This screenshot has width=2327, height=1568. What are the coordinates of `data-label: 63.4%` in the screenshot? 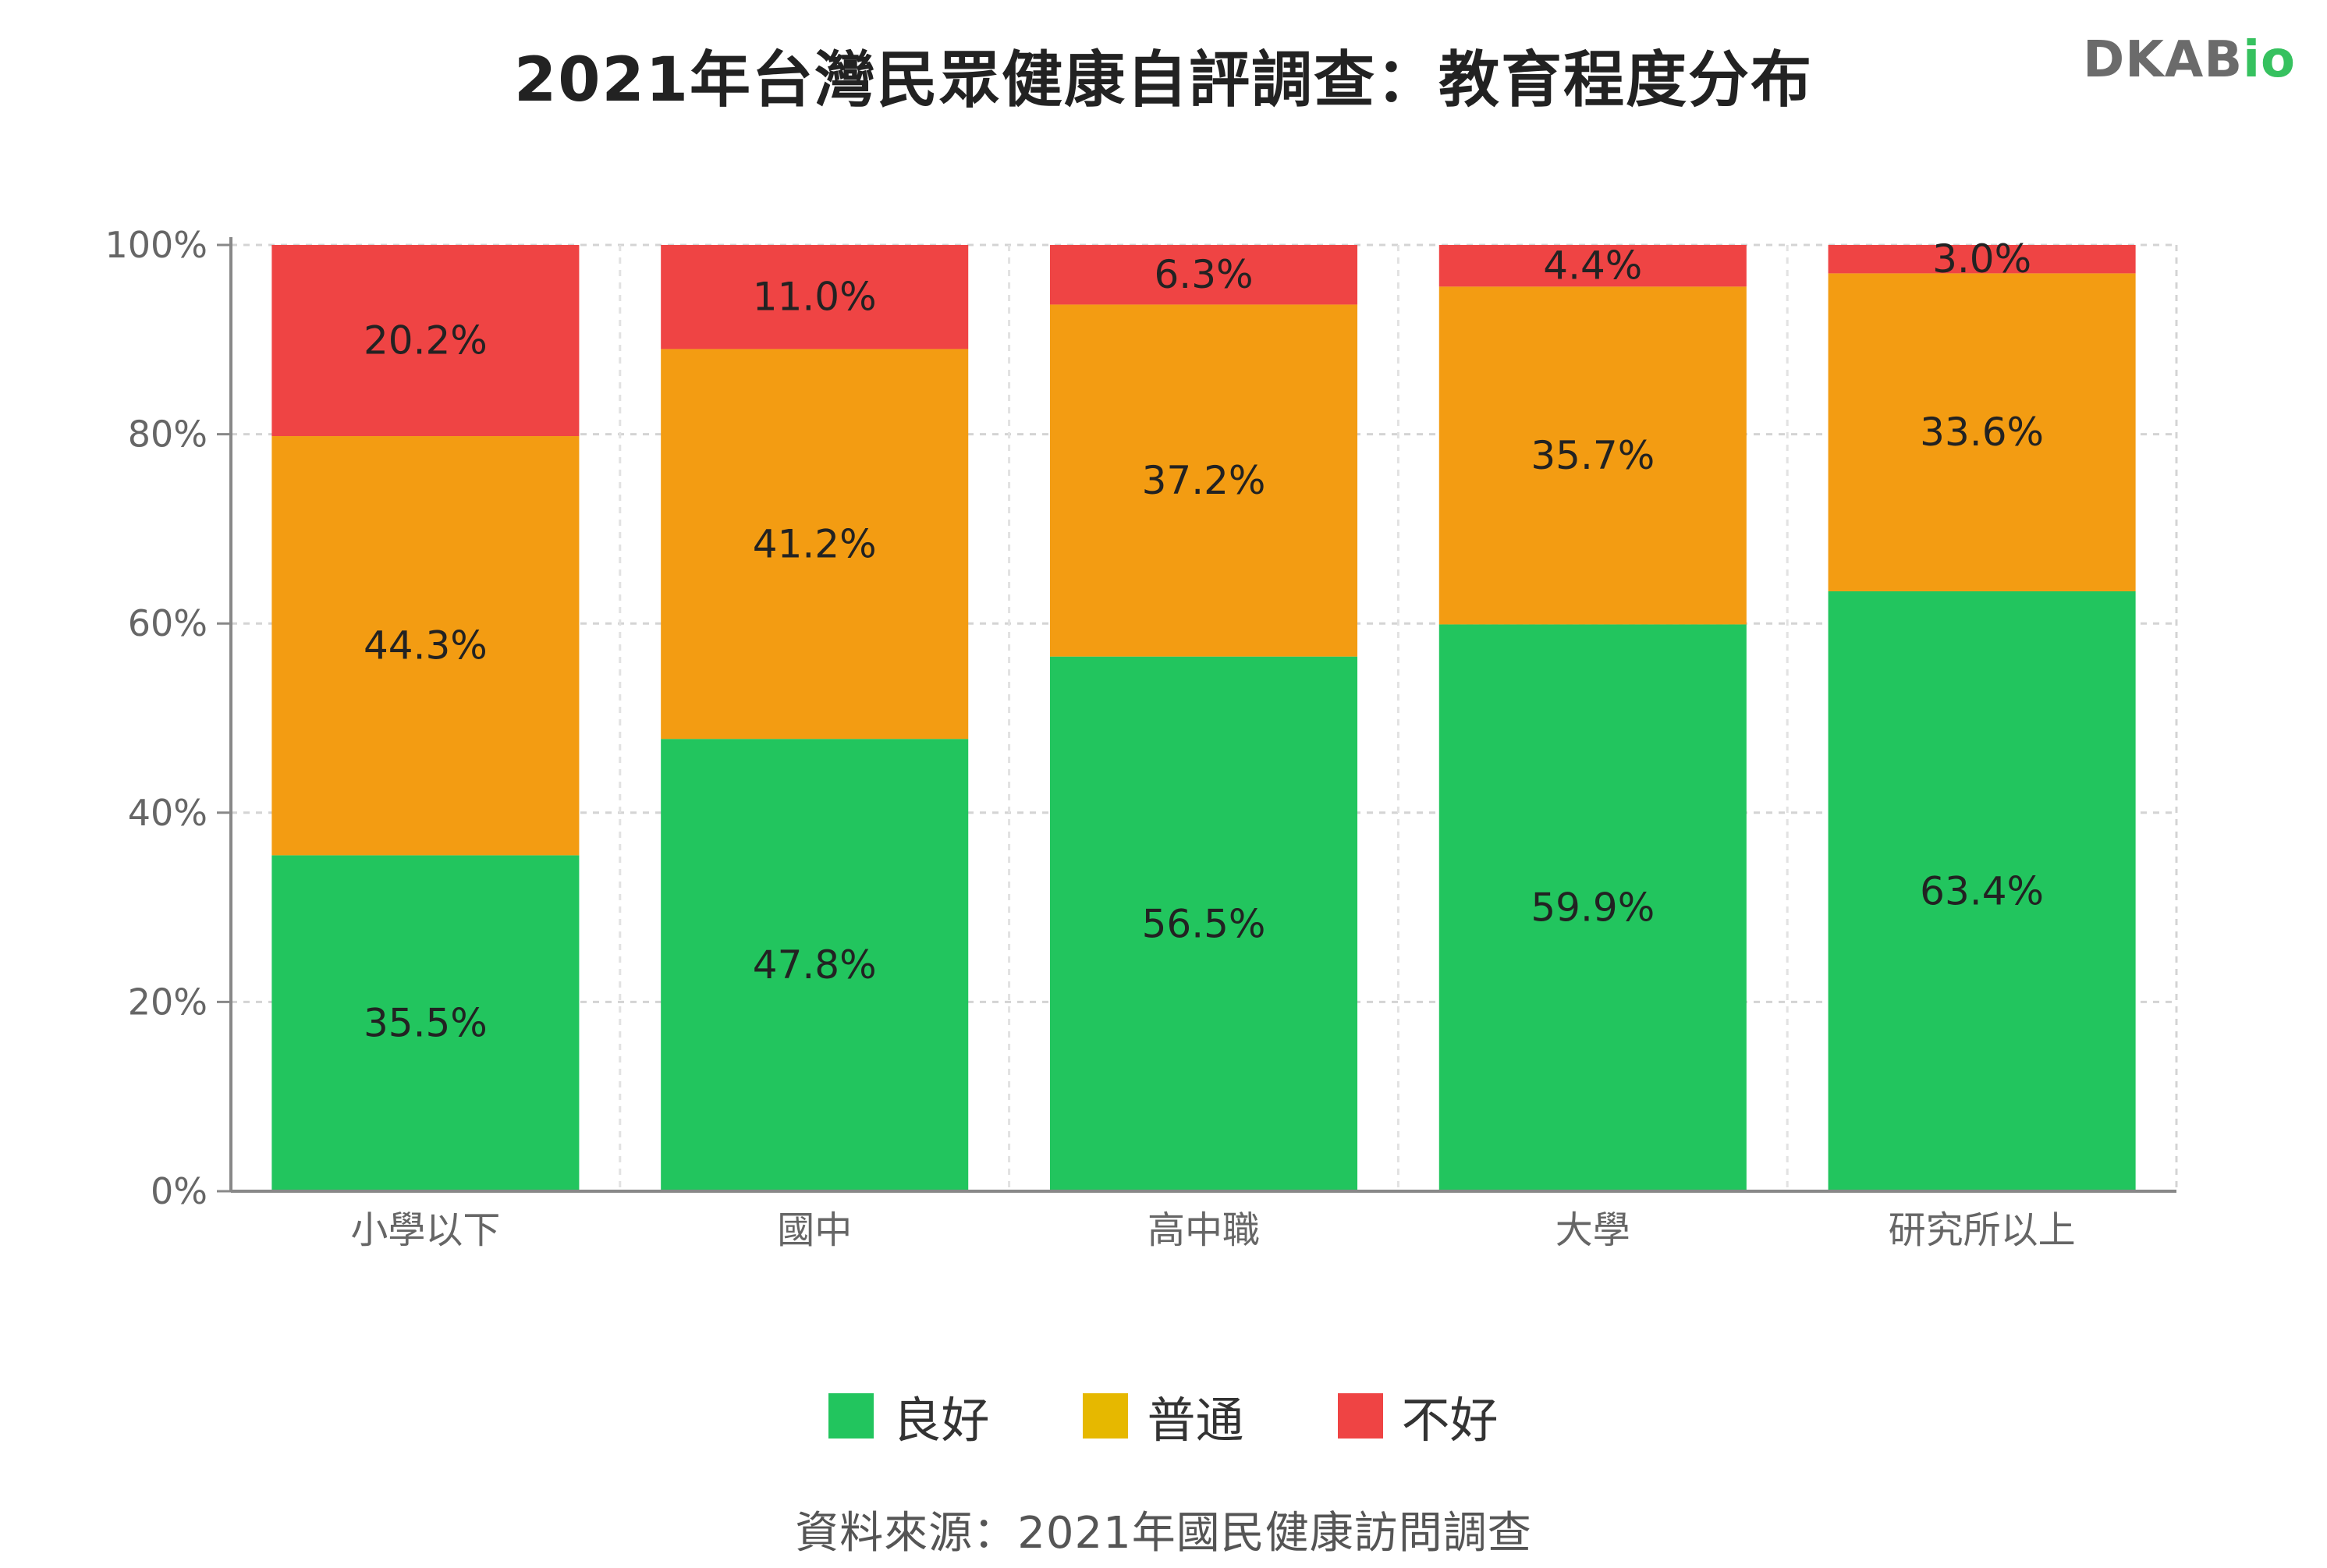 It's located at (1982, 891).